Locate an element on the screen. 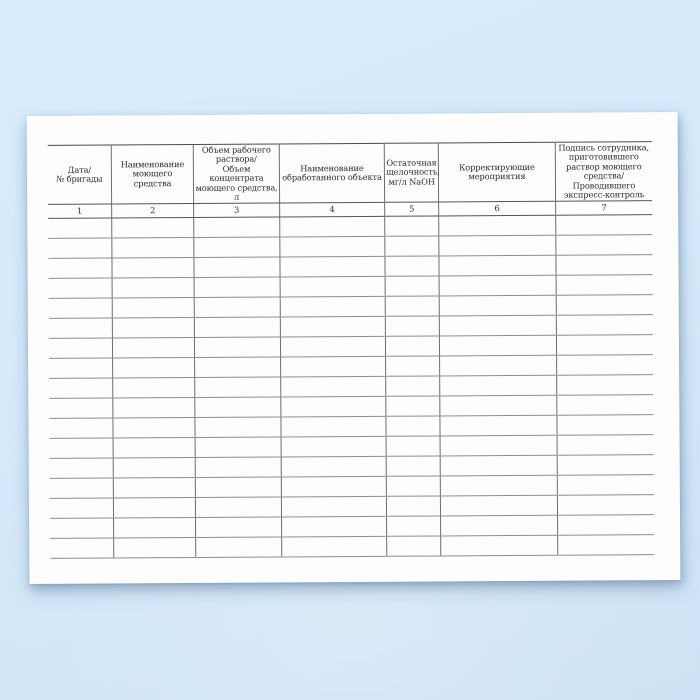 This screenshot has width=700, height=700. table-row is located at coordinates (352, 546).